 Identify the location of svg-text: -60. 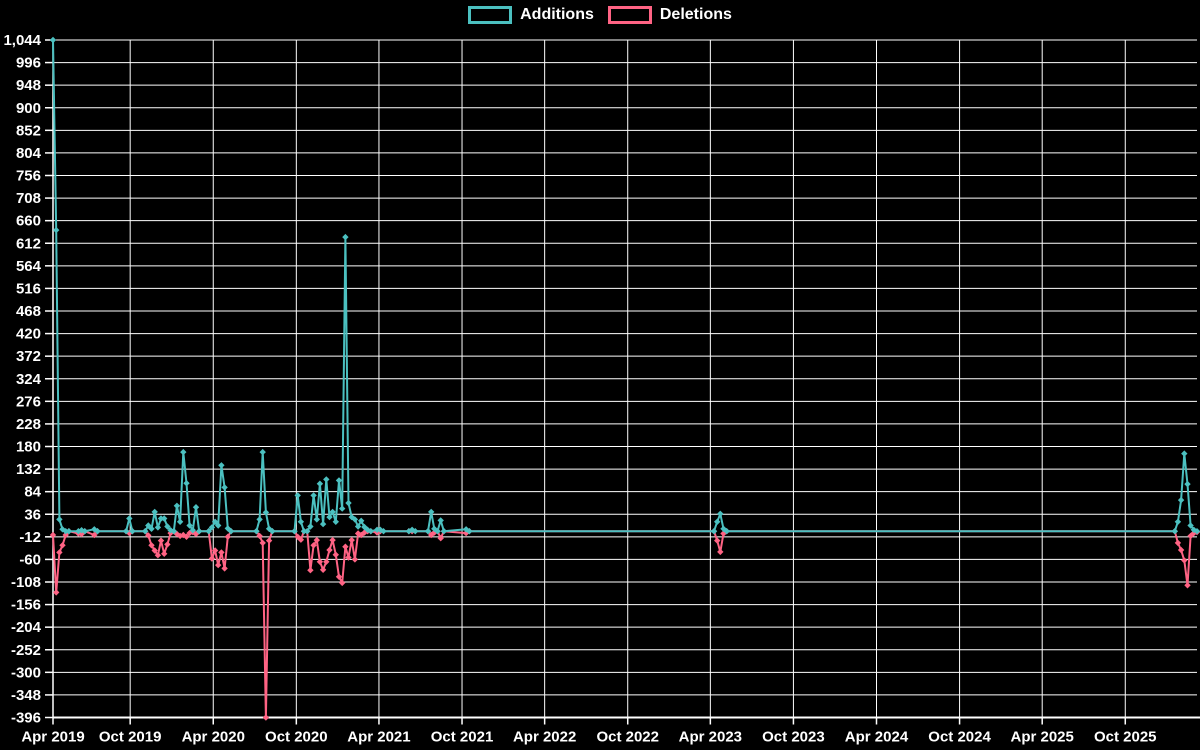
(30, 559).